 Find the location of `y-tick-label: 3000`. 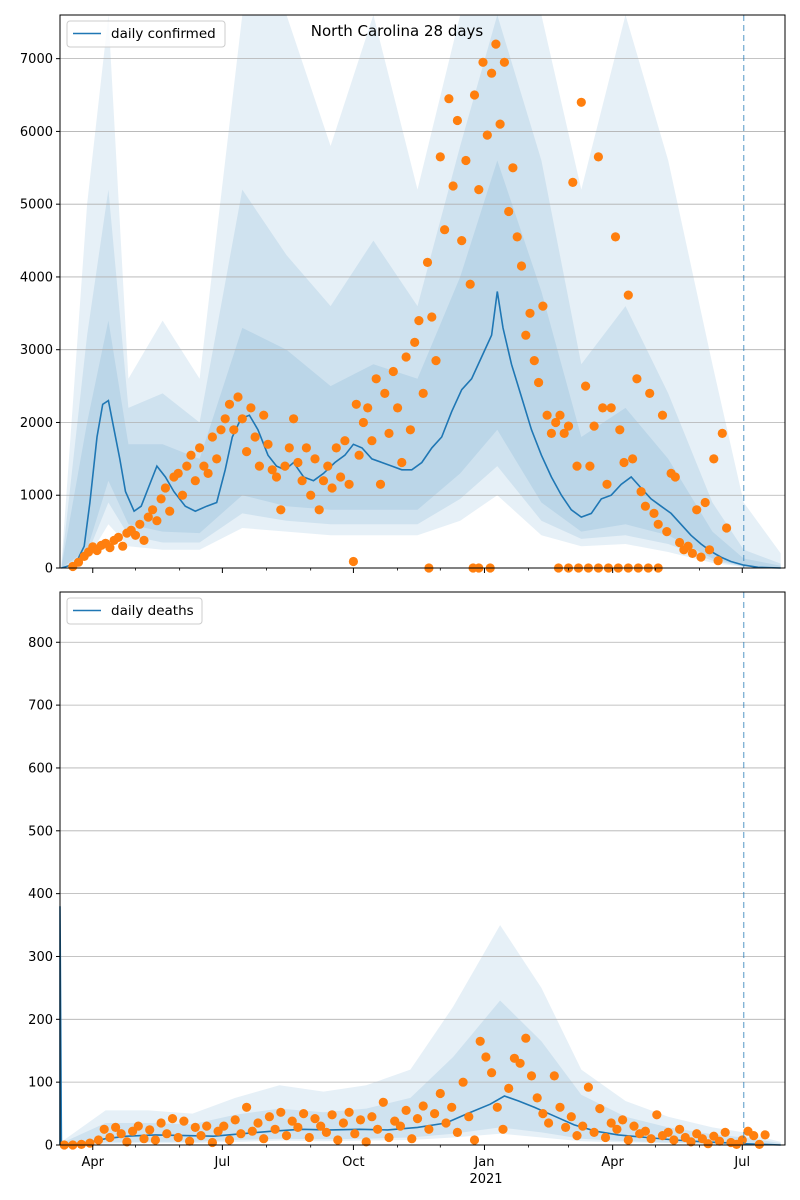

y-tick-label: 3000 is located at coordinates (36, 350).